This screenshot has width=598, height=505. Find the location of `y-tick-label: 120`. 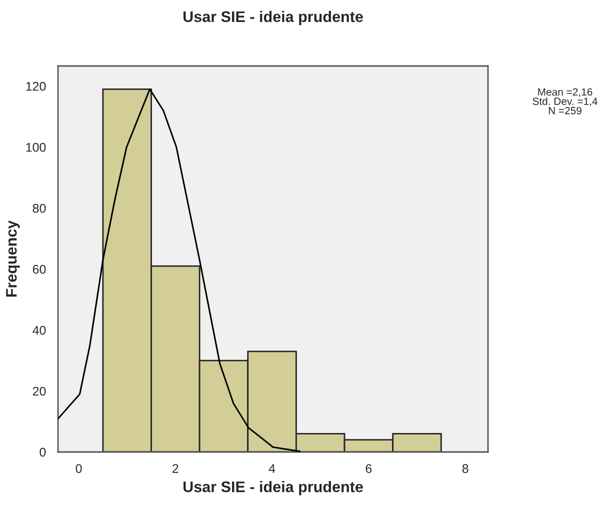

y-tick-label: 120 is located at coordinates (36, 86).